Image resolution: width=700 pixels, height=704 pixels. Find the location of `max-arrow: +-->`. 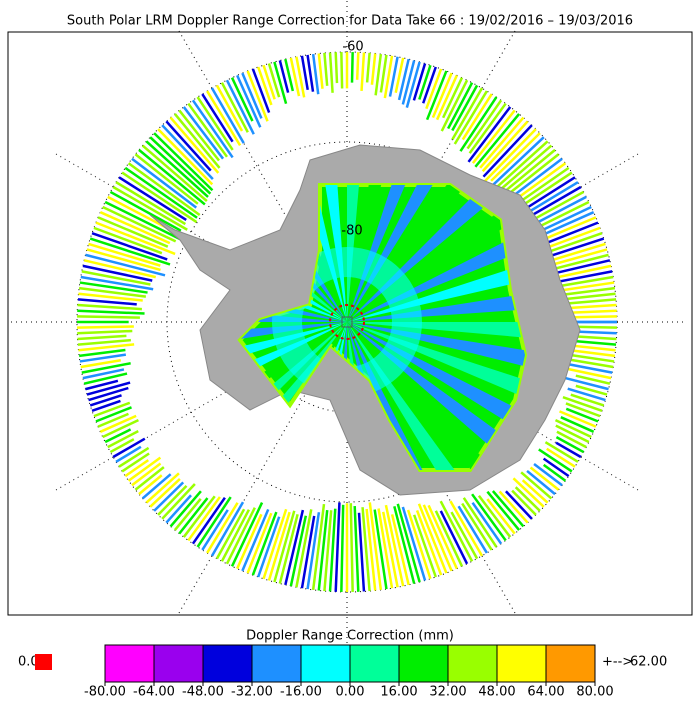

max-arrow: +--> is located at coordinates (617, 662).